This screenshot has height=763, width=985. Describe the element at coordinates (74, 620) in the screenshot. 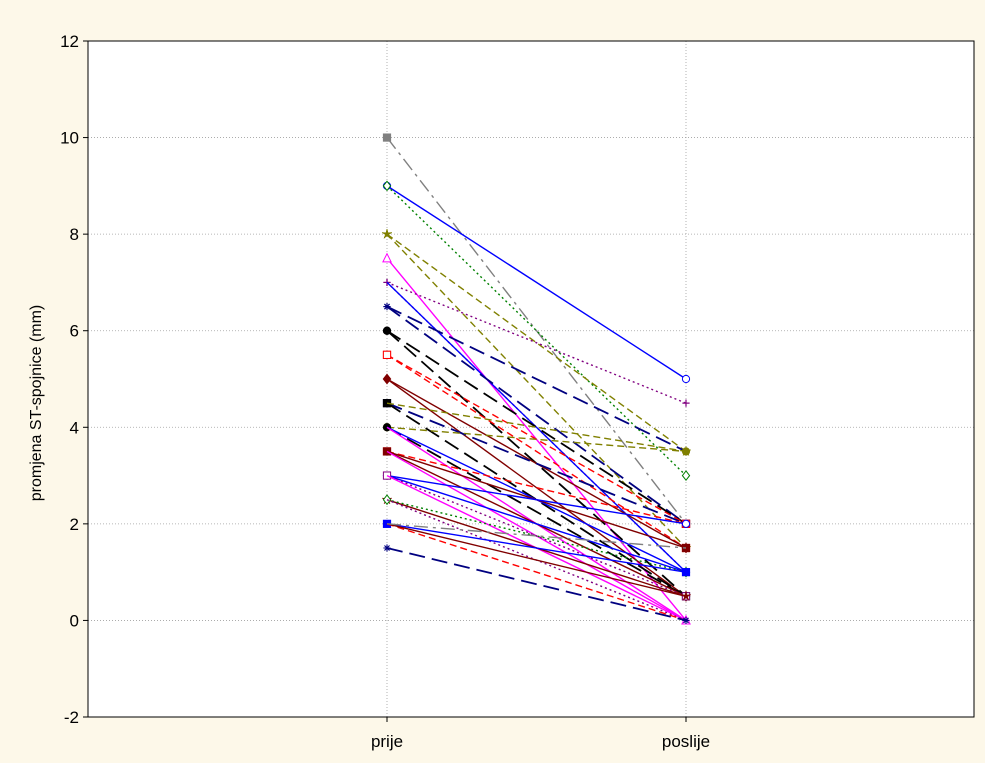

I see `y-tick-label: 0` at that location.